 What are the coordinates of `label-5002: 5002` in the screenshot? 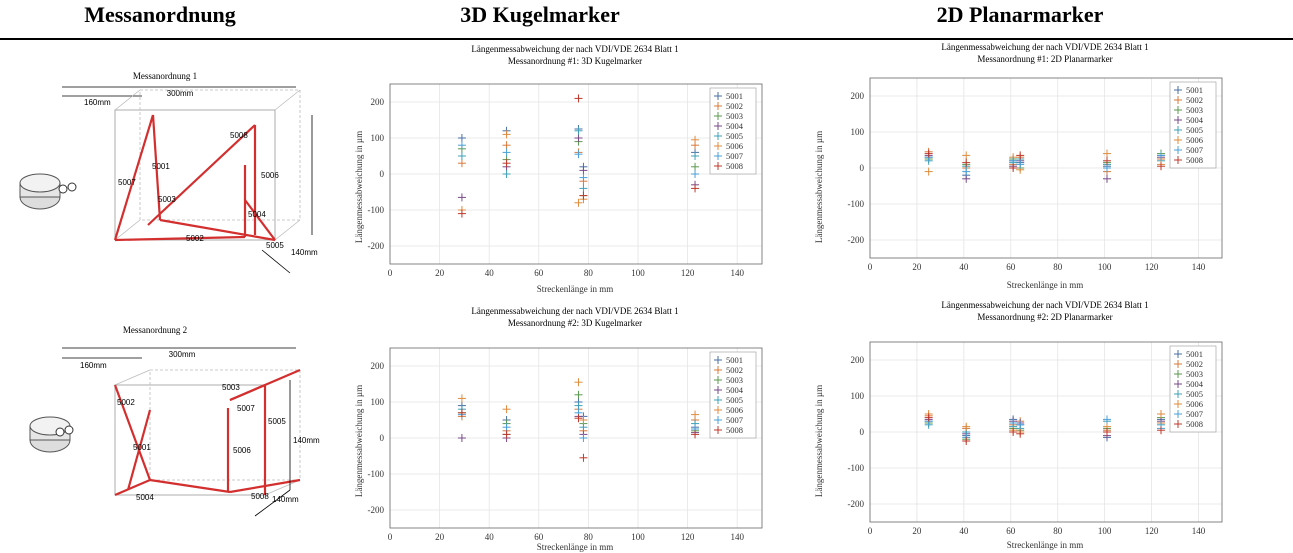 It's located at (126, 402).